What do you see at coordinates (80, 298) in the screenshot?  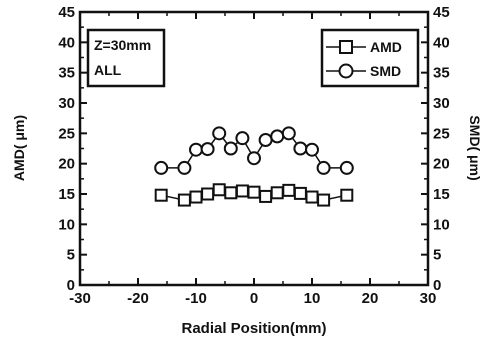 I see `x-tick-label: -30` at bounding box center [80, 298].